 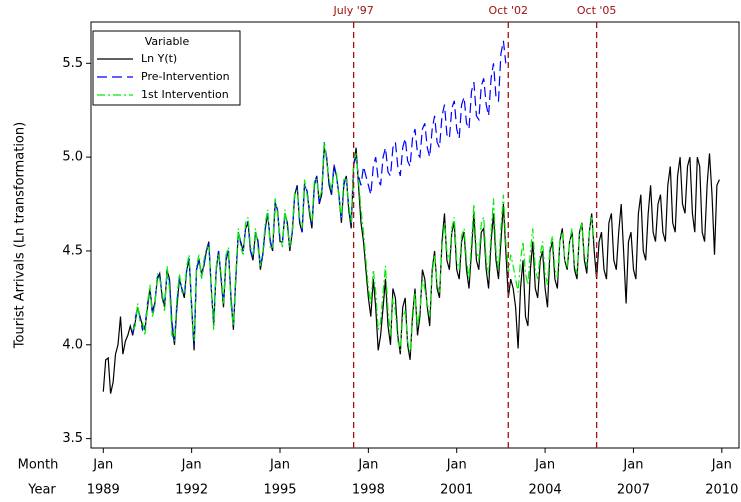 I want to click on intervention-label: Oct '05, so click(x=597, y=10).